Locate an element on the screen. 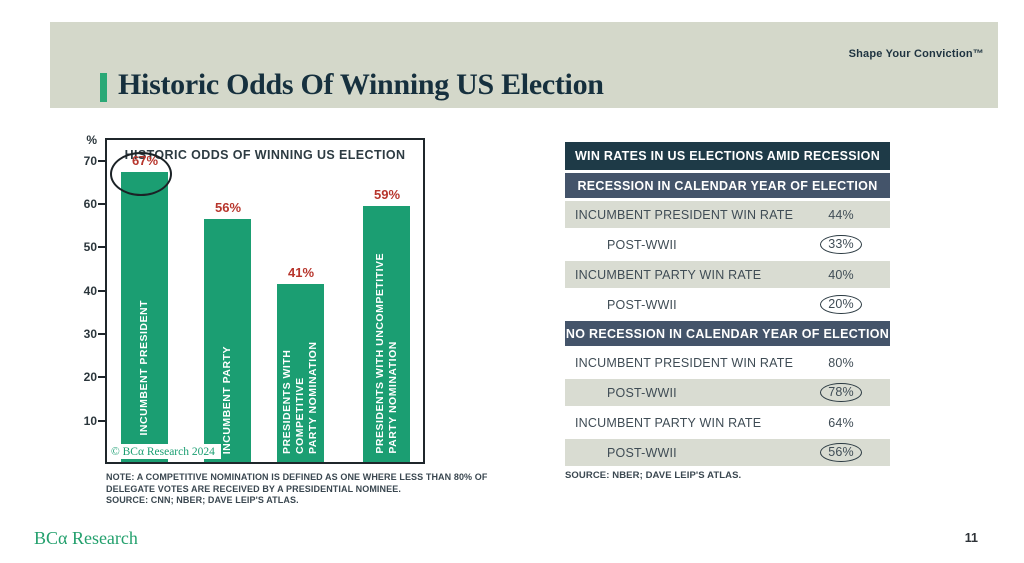 This screenshot has height=563, width=1024. row-value-text: 64% is located at coordinates (841, 422).